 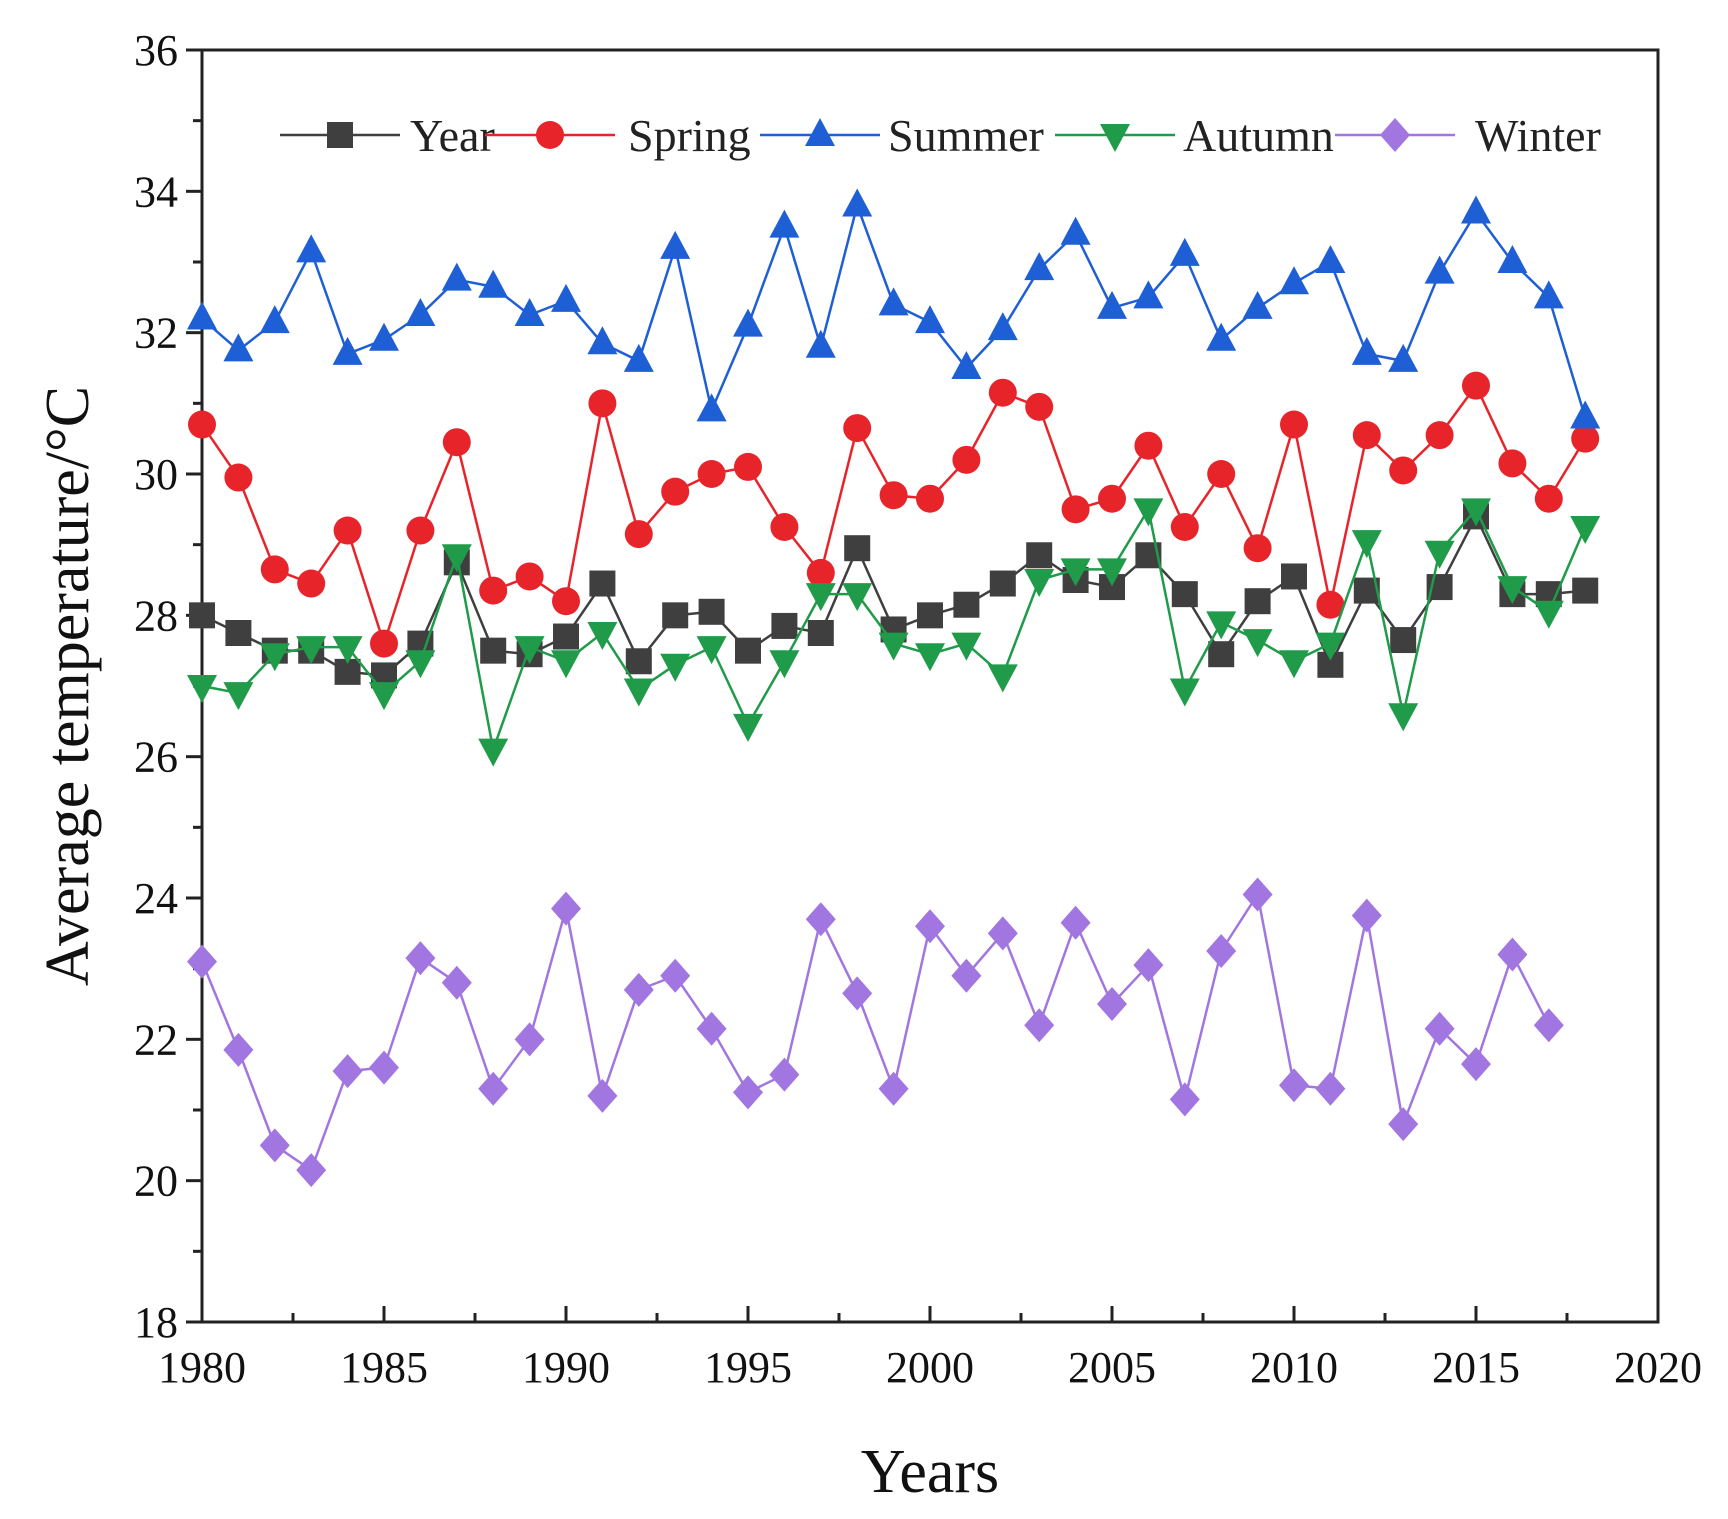 I want to click on y-tick-label: 36, so click(x=156, y=50).